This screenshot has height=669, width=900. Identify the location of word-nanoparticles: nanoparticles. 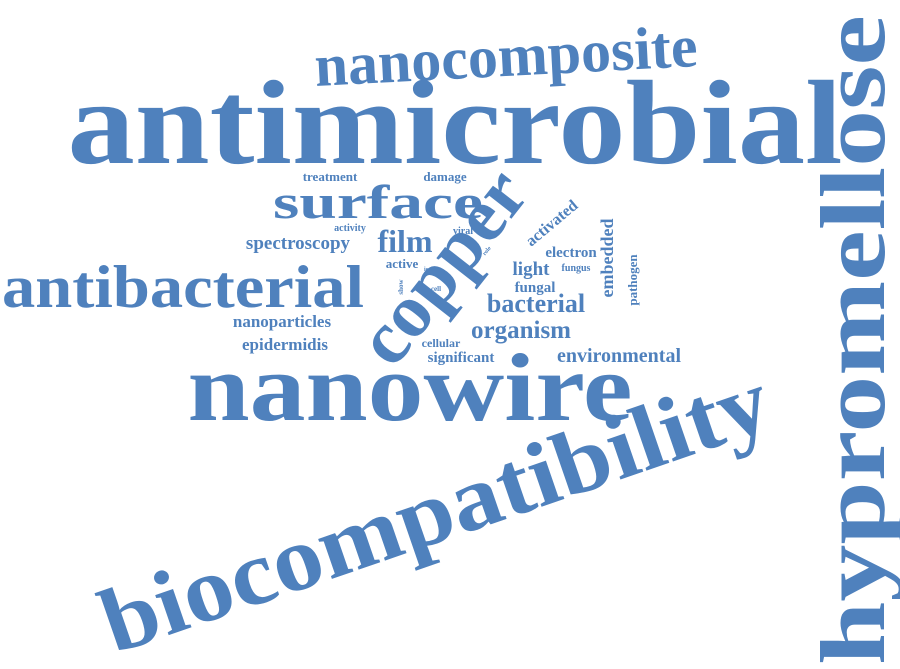
(282, 321).